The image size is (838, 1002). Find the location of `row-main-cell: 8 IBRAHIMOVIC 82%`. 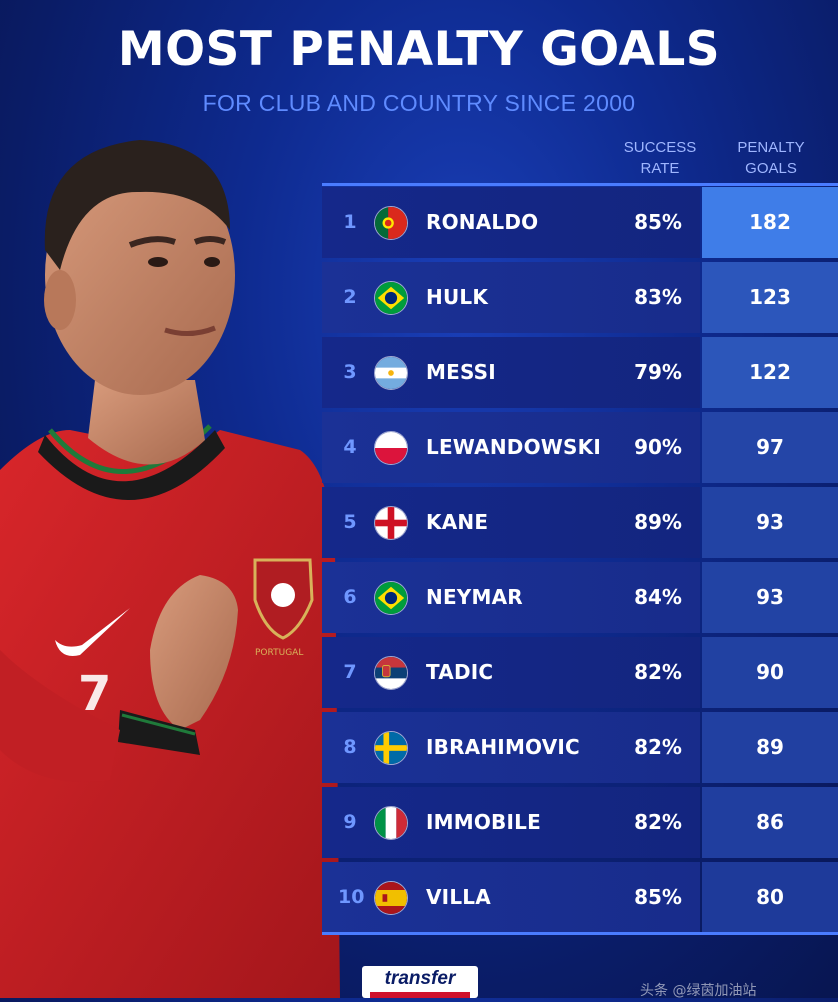

row-main-cell: 8 IBRAHIMOVIC 82% is located at coordinates (511, 747).